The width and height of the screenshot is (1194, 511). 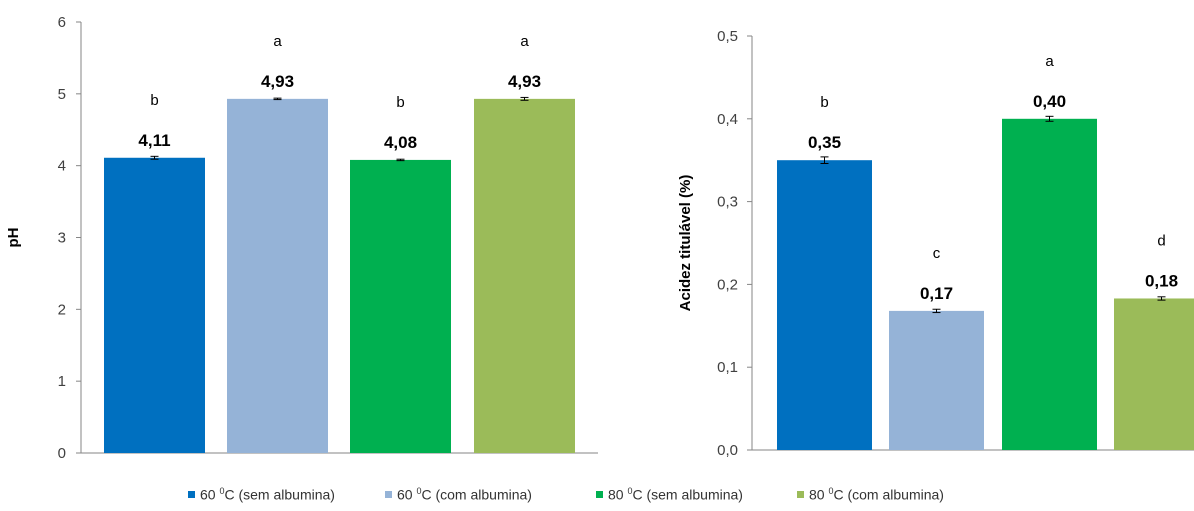 What do you see at coordinates (876, 494) in the screenshot?
I see `legend-label: 80 0C (com albumina)` at bounding box center [876, 494].